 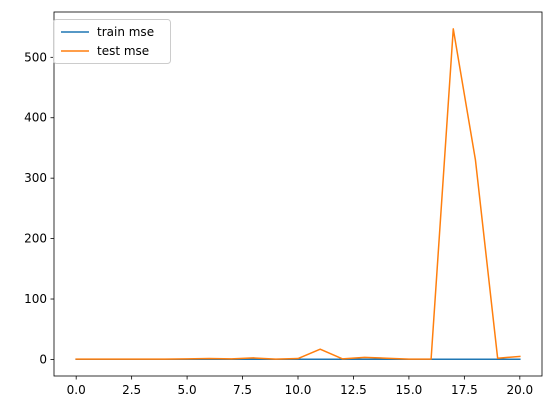 What do you see at coordinates (353, 390) in the screenshot?
I see `x-tick-label: 12.5` at bounding box center [353, 390].